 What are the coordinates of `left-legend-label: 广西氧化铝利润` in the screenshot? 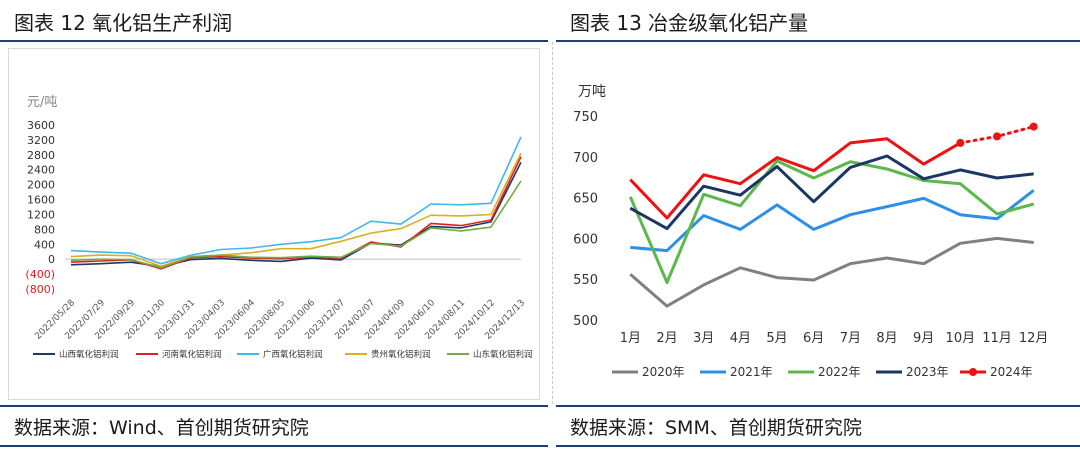 It's located at (293, 354).